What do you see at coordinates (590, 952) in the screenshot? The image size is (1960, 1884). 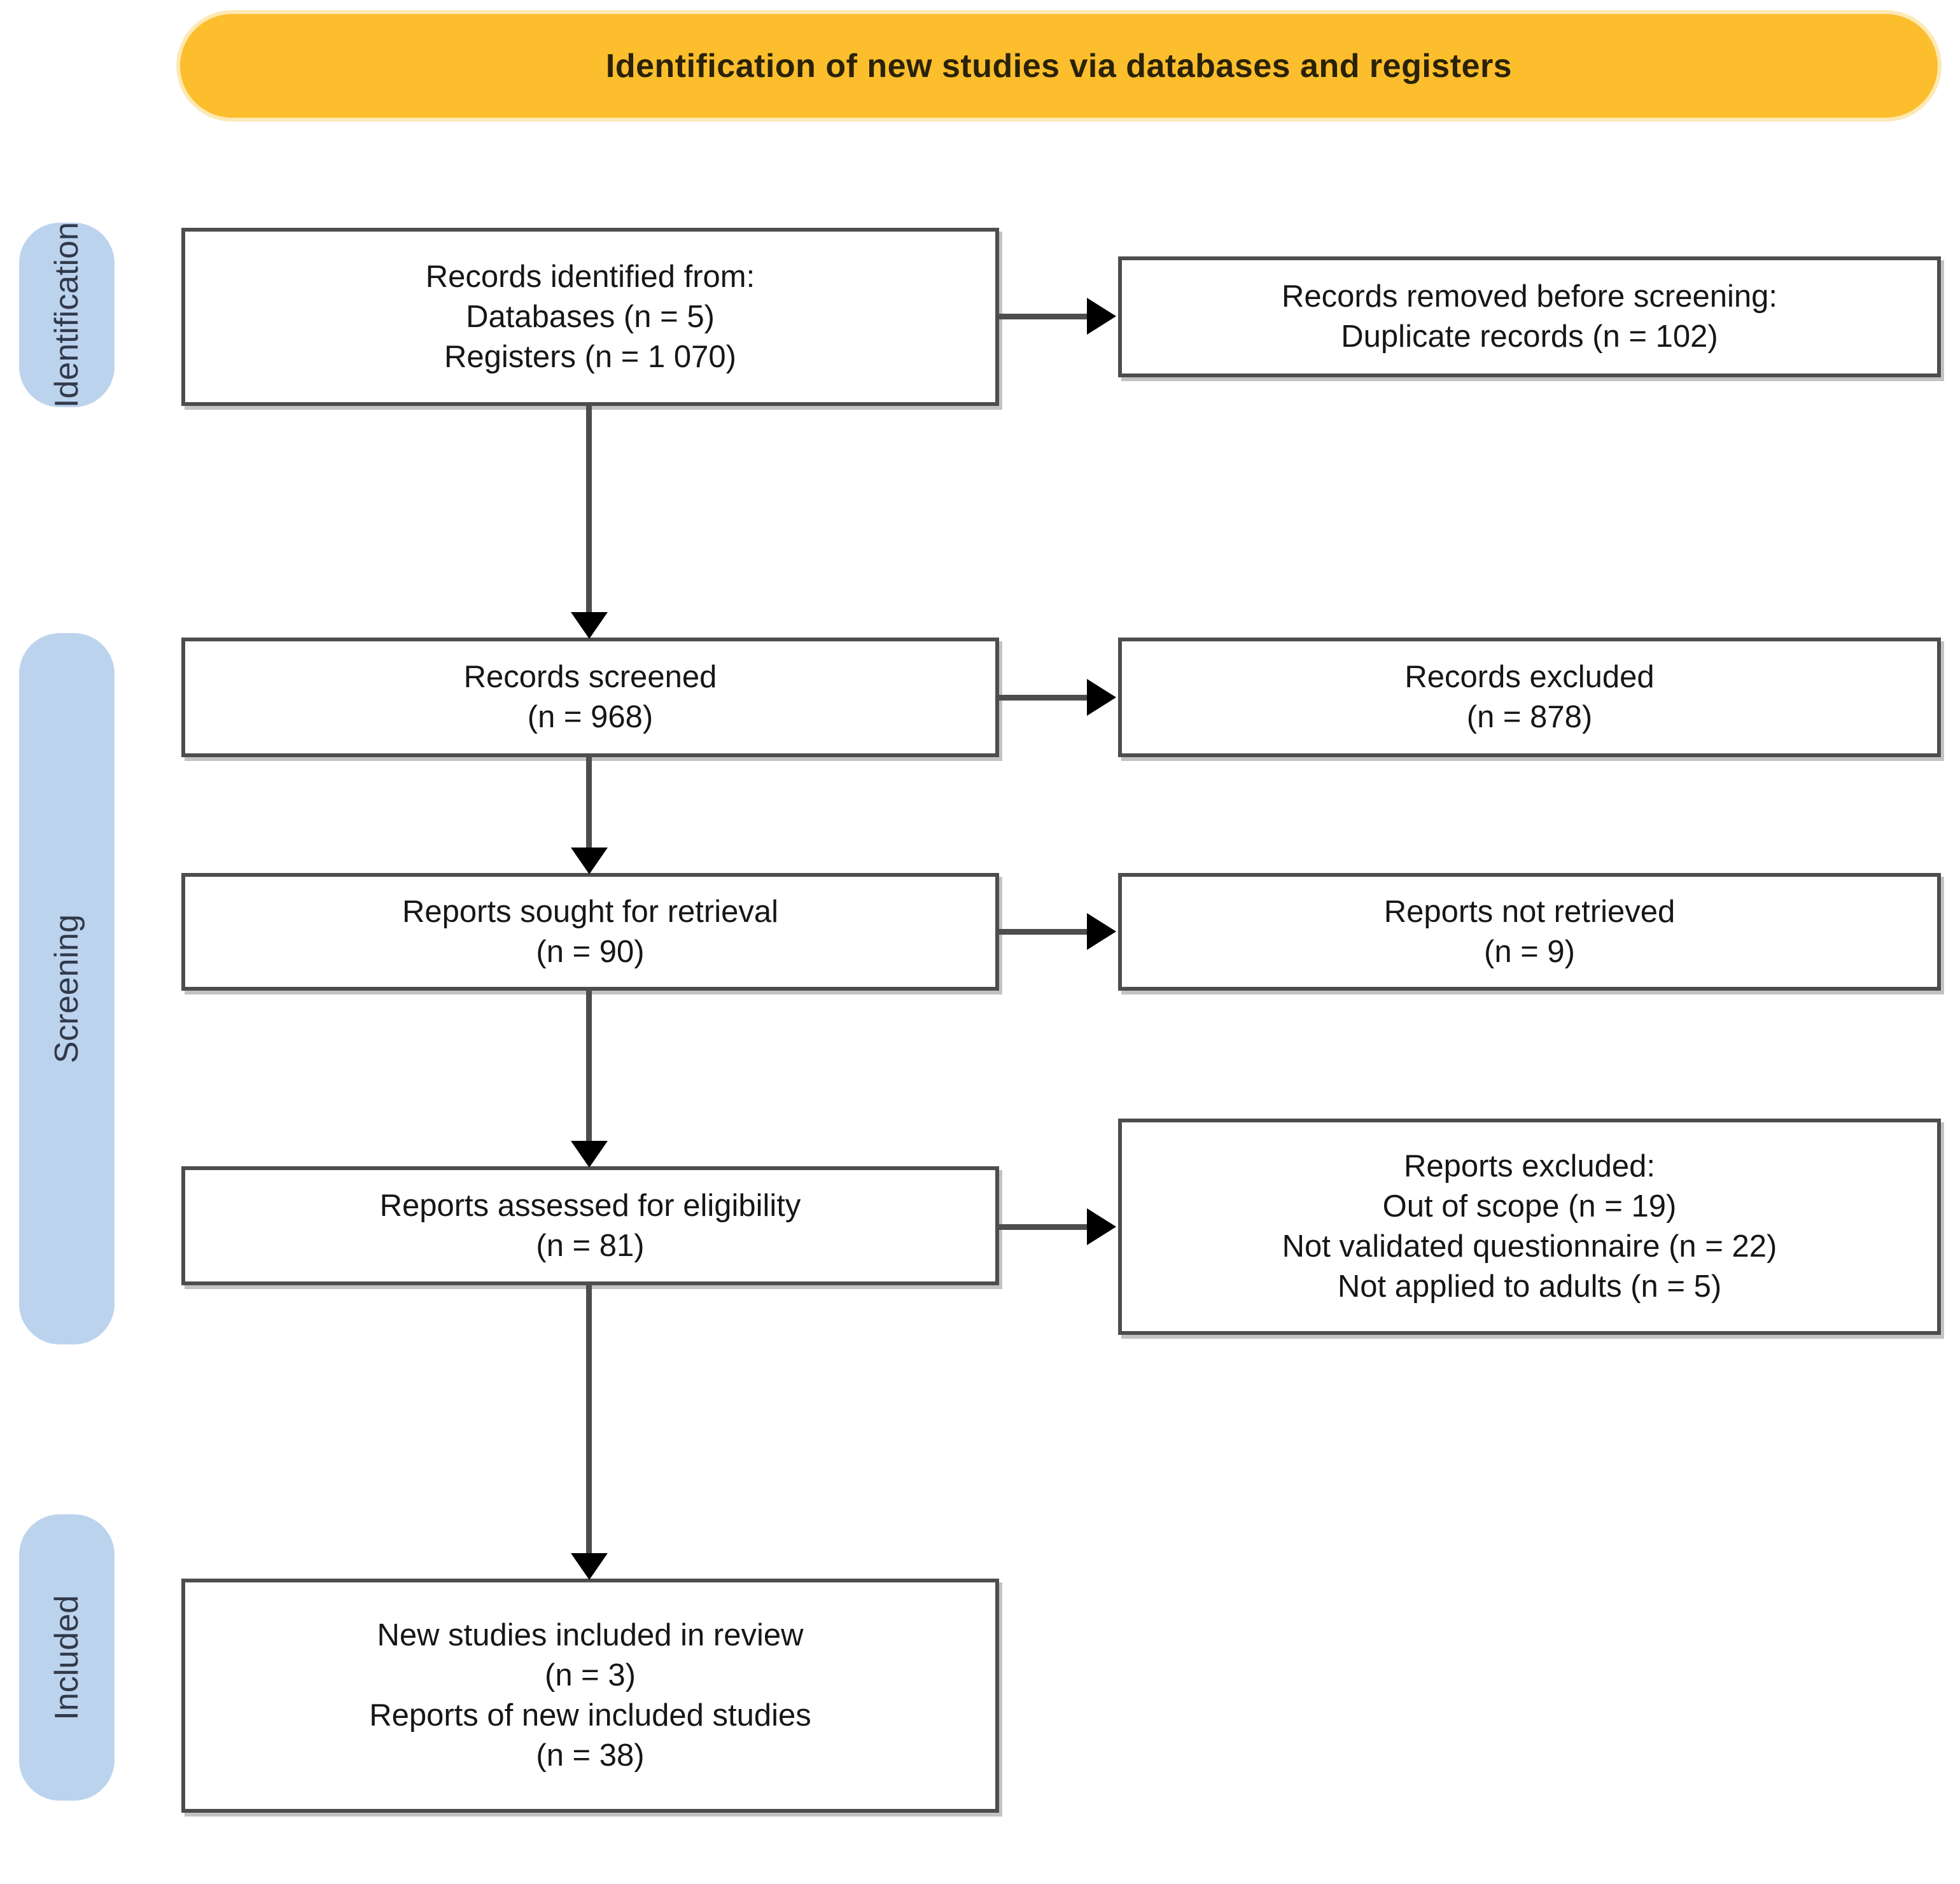 I see `box-text-line: (n = 90)` at bounding box center [590, 952].